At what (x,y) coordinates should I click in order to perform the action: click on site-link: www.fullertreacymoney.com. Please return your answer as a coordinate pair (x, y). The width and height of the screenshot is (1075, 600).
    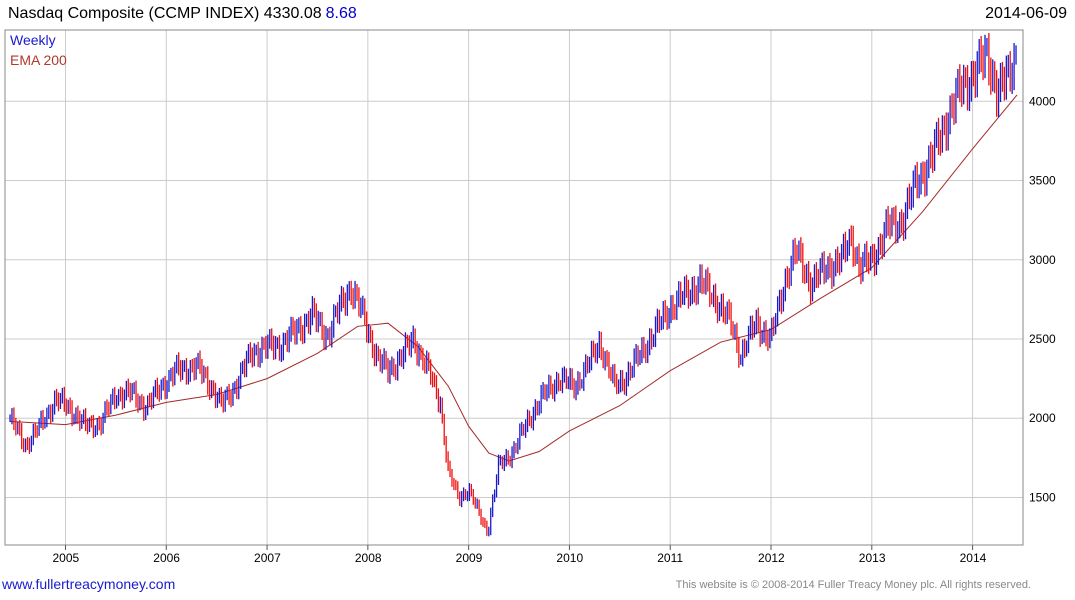
    Looking at the image, I should click on (89, 584).